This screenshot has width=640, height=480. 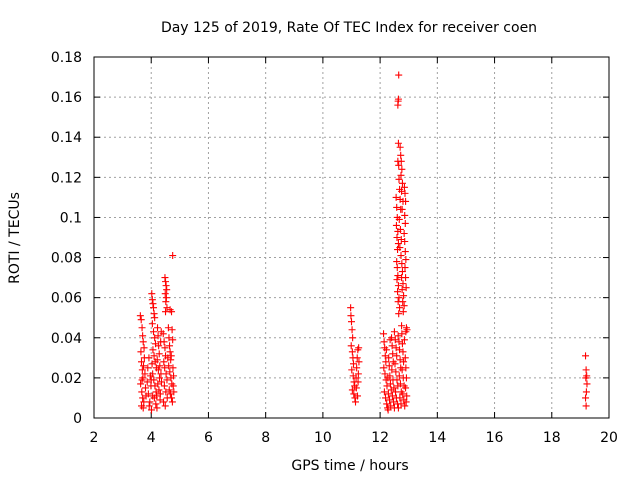 I want to click on y-tick-label: 0.12, so click(x=66, y=178).